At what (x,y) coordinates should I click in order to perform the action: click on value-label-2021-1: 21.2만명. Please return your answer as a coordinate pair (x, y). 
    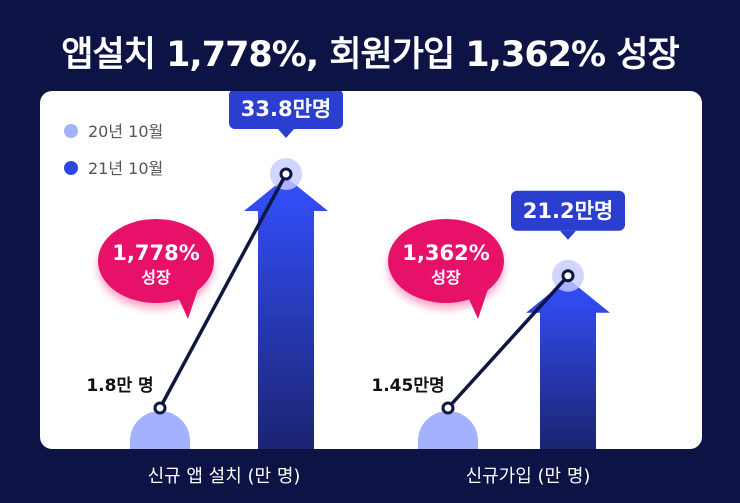
    Looking at the image, I should click on (568, 211).